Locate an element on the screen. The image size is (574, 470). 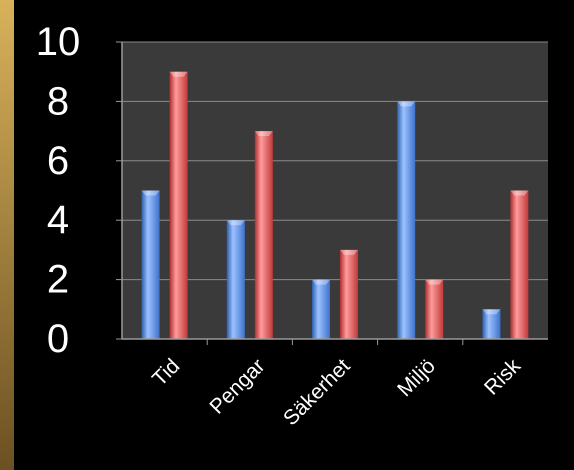
y-tick-label: 0 is located at coordinates (58, 339).